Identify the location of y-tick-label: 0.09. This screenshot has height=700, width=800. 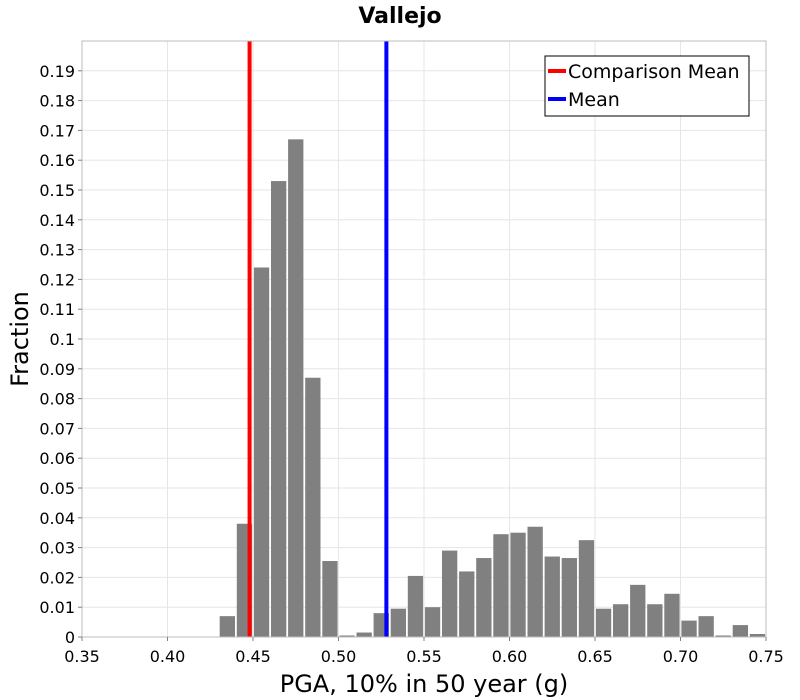
(57, 369).